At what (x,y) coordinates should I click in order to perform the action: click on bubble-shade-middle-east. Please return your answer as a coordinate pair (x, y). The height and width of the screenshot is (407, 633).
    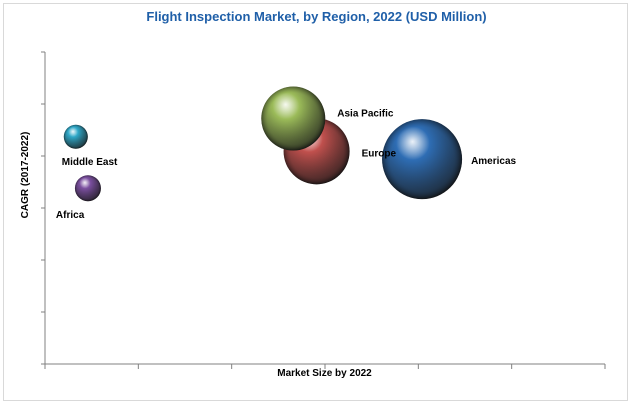
    Looking at the image, I should click on (75, 136).